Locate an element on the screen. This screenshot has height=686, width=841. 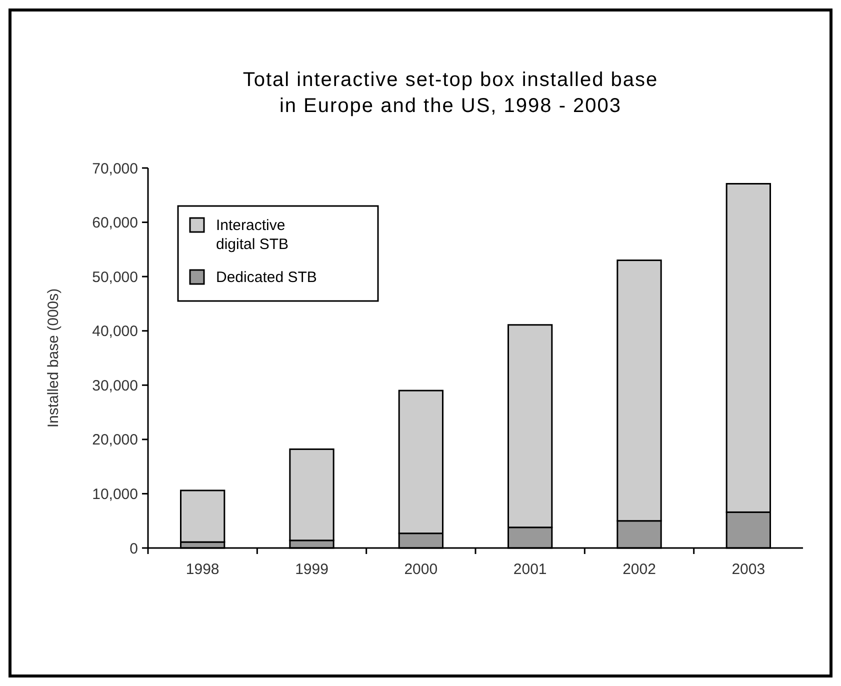
legend-label: Interactive digital STB is located at coordinates (252, 235).